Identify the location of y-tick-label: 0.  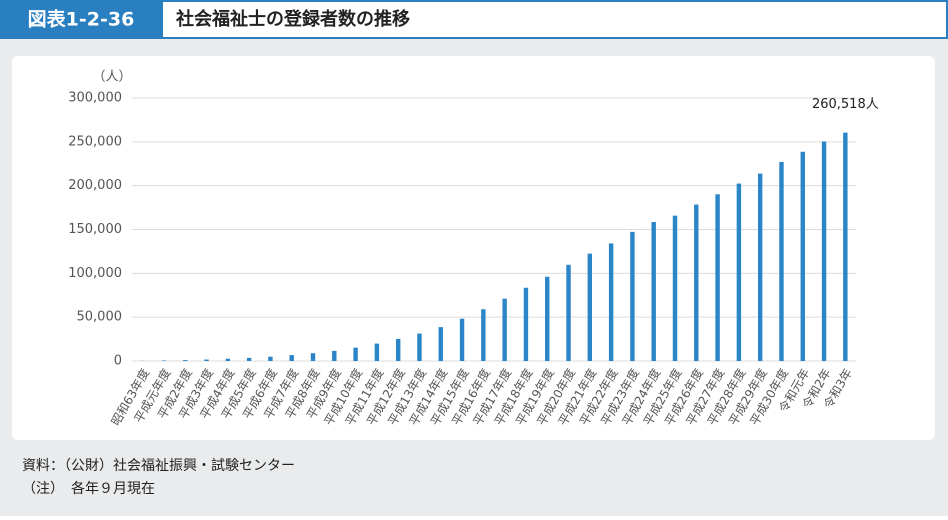
(118, 361).